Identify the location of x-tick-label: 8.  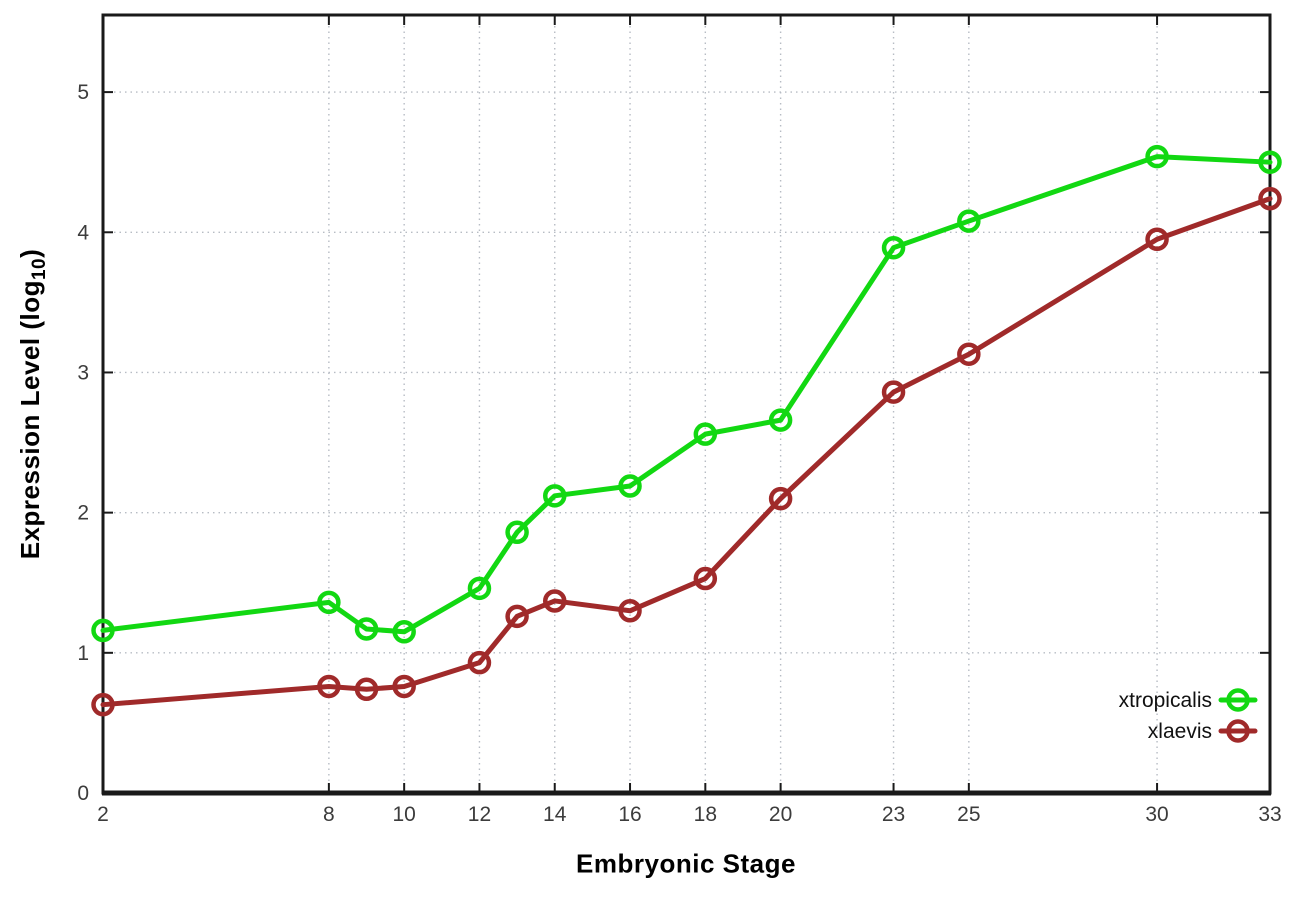
(329, 814).